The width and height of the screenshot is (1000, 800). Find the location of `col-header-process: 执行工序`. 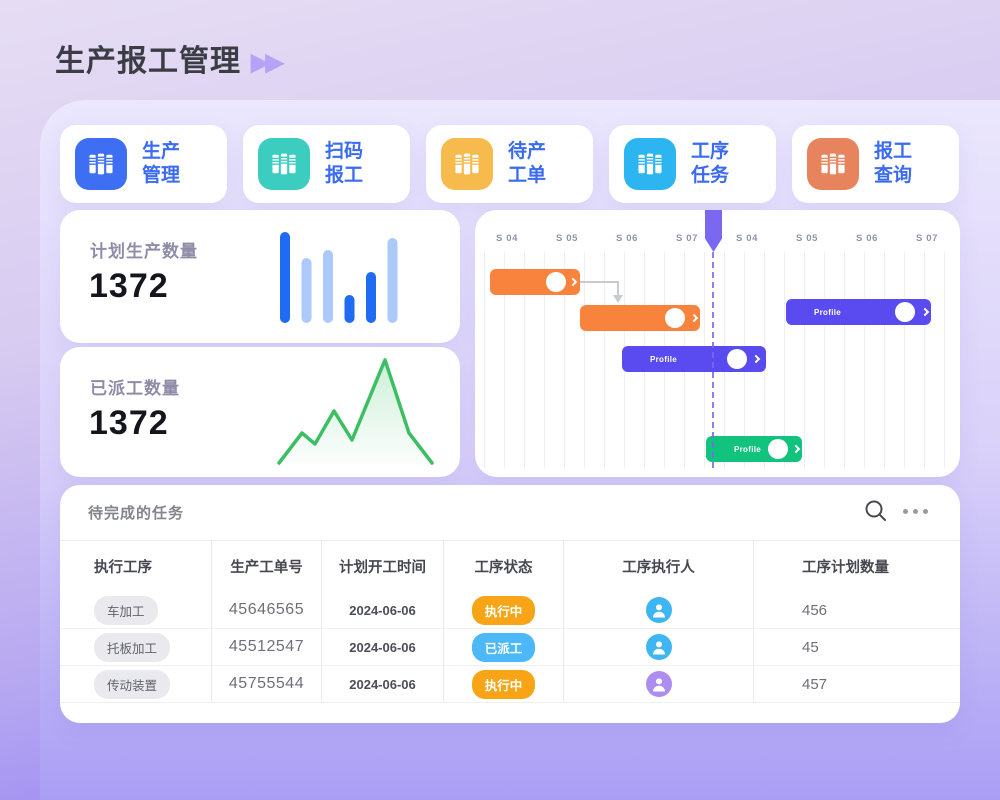

col-header-process: 执行工序 is located at coordinates (136, 566).